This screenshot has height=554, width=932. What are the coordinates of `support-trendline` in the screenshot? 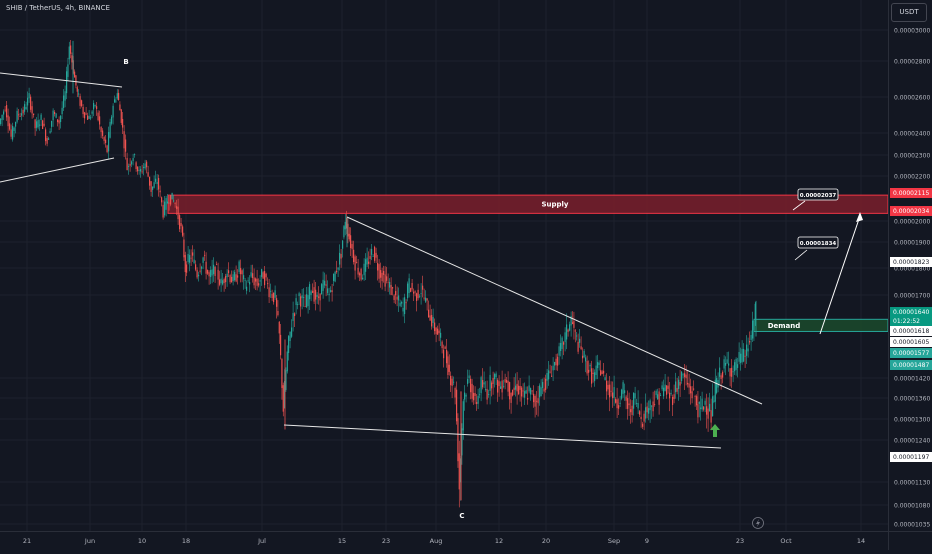 It's located at (502, 436).